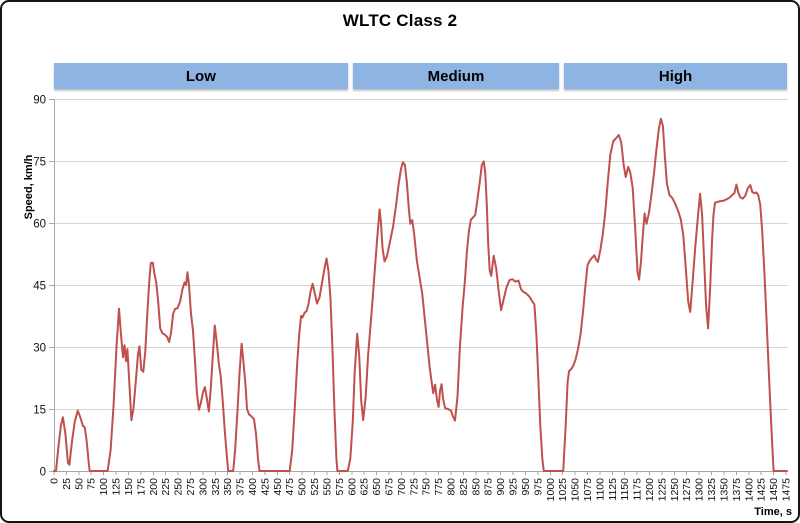  What do you see at coordinates (514, 487) in the screenshot?
I see `svg-text: 925` at bounding box center [514, 487].